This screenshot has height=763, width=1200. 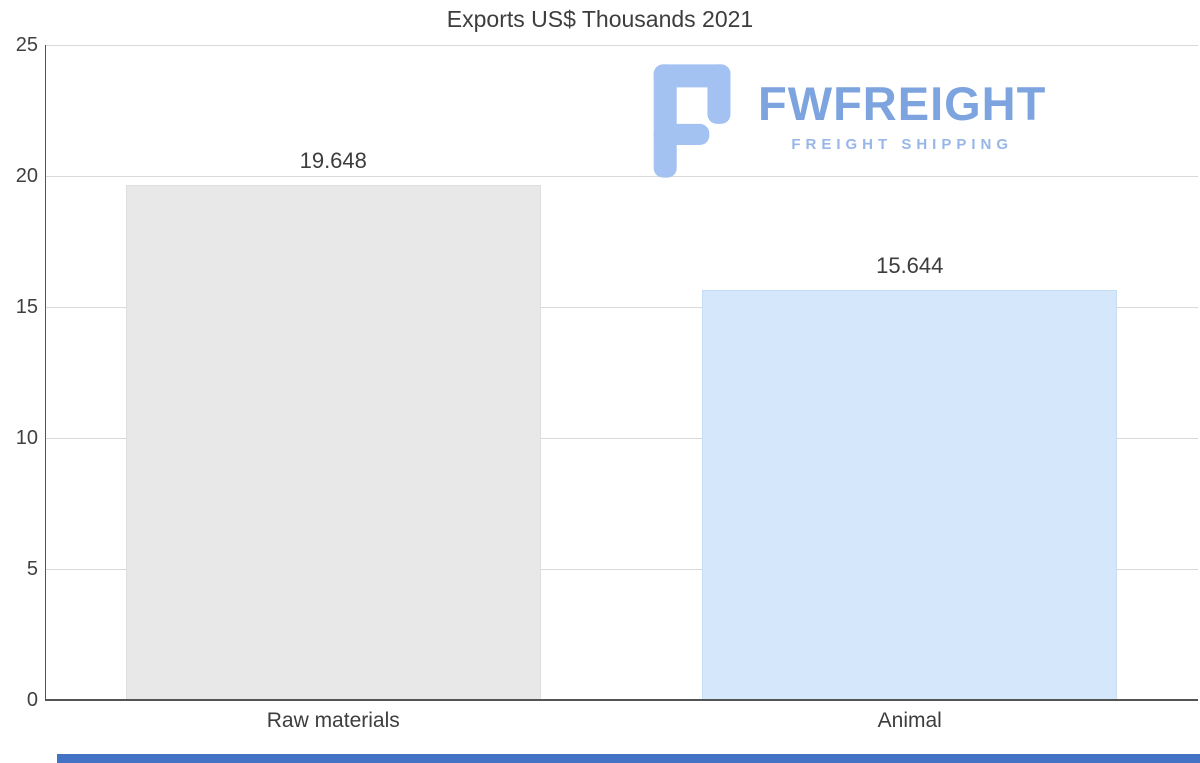 What do you see at coordinates (26, 307) in the screenshot?
I see `y-tick-label-15: 15` at bounding box center [26, 307].